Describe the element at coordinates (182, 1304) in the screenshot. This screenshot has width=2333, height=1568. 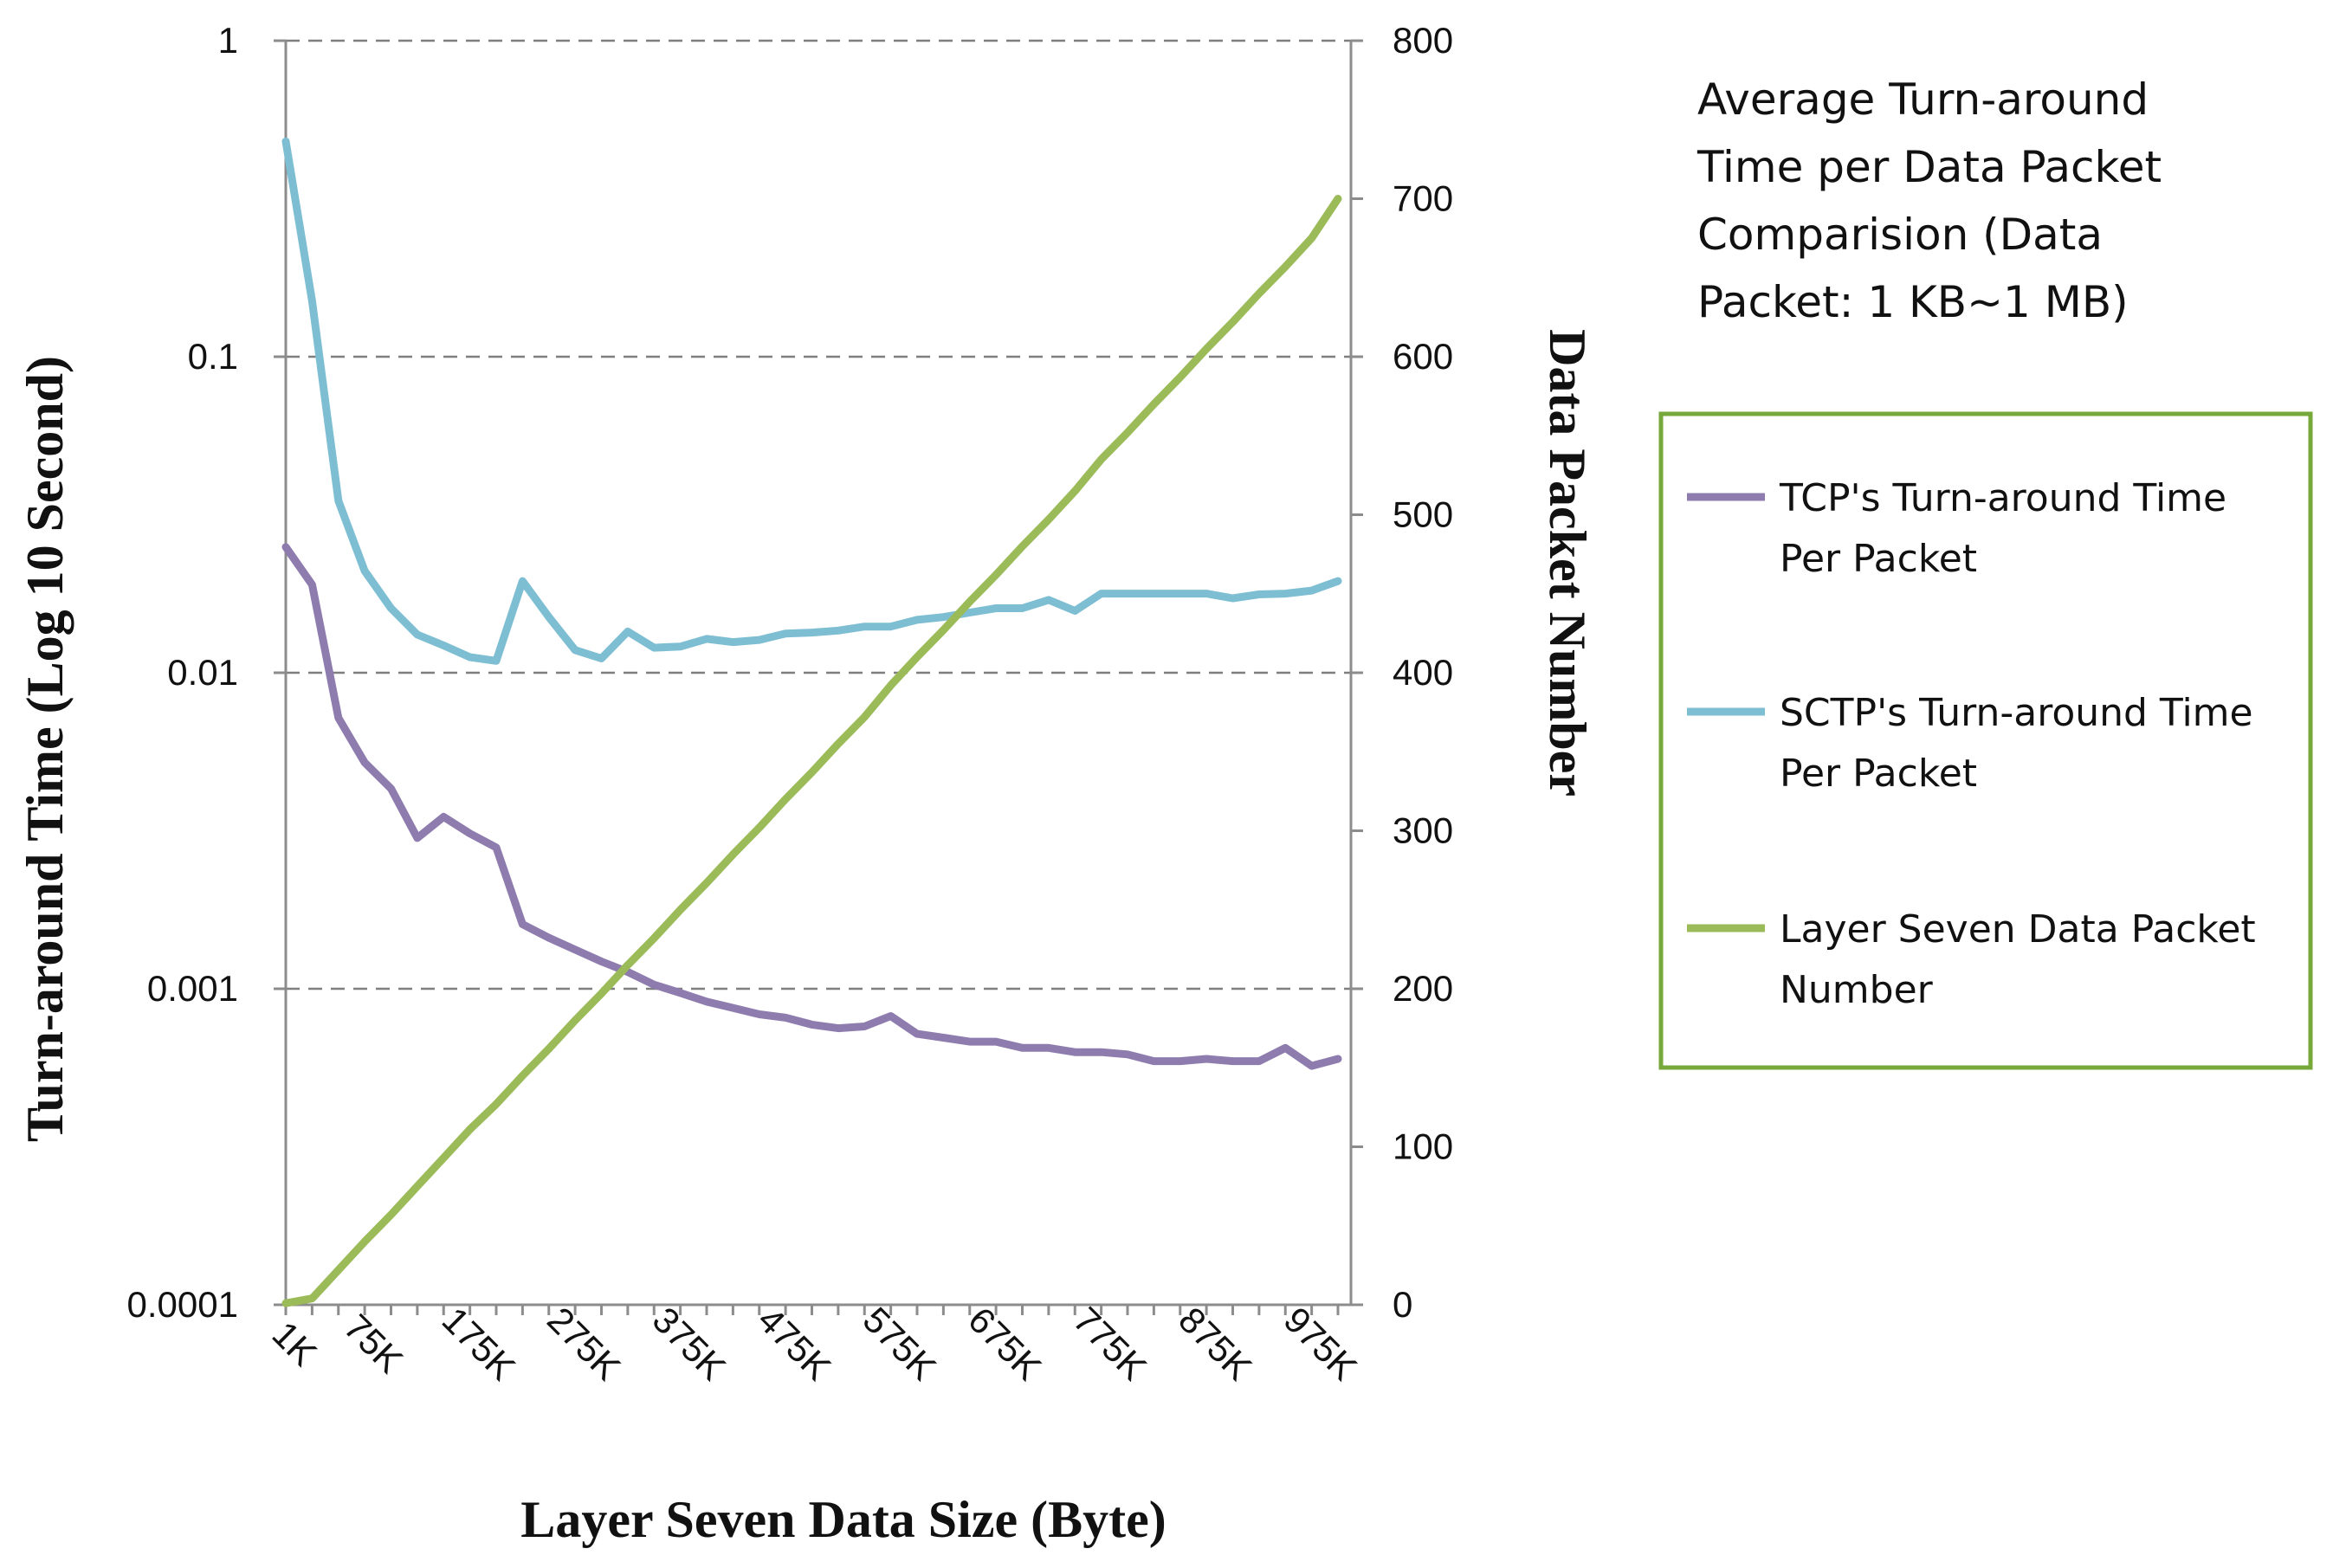
I see `y-left-tick-label: 0.0001` at that location.